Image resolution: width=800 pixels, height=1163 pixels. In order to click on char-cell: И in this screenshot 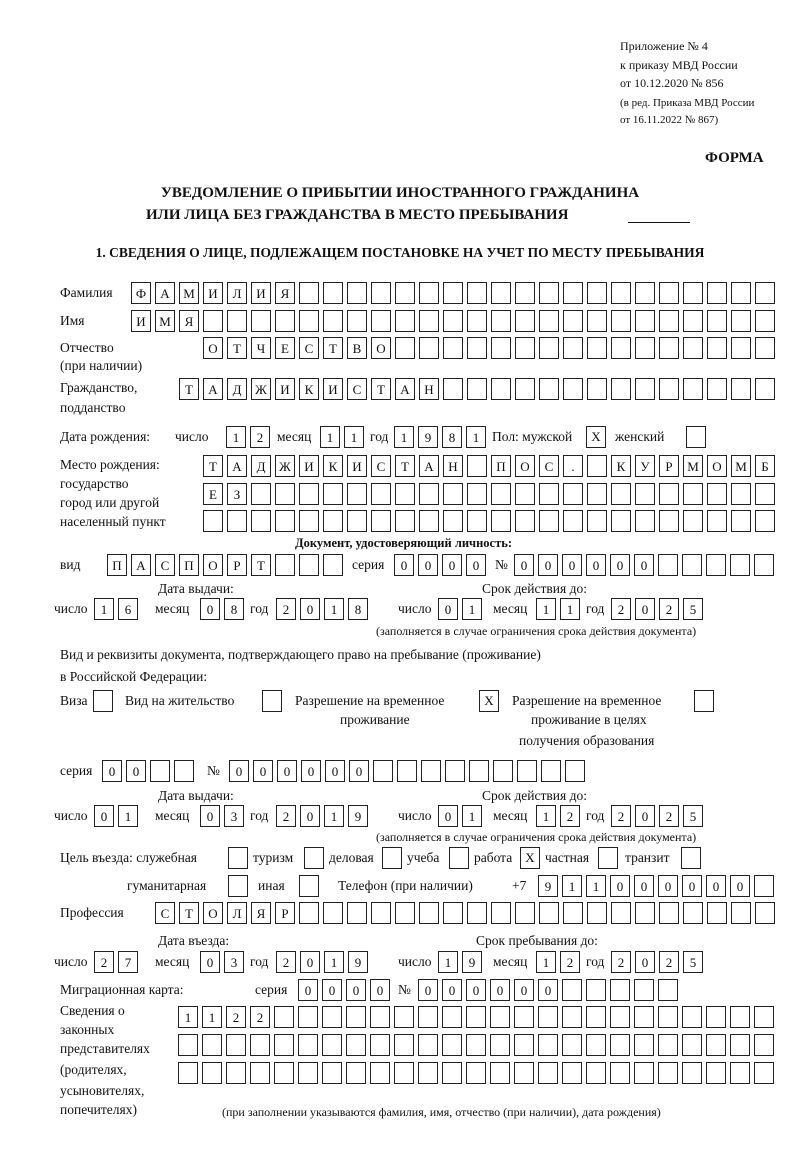, I will do `click(309, 466)`.